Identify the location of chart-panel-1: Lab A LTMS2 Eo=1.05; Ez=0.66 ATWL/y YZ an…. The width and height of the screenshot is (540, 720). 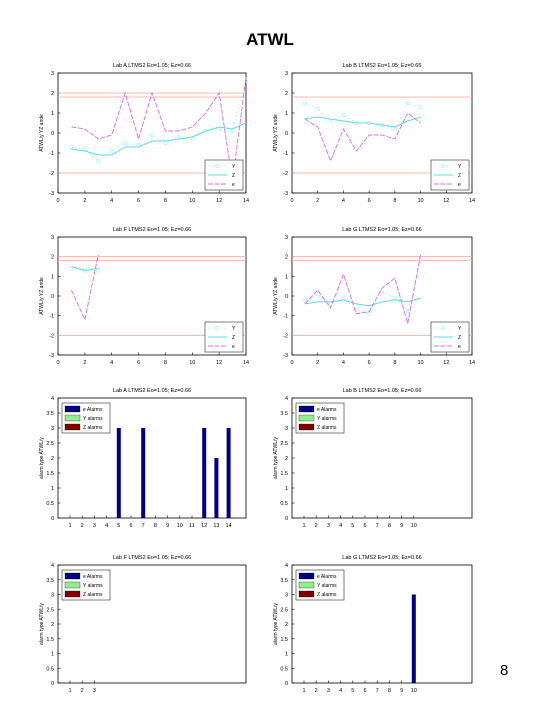
(144, 133).